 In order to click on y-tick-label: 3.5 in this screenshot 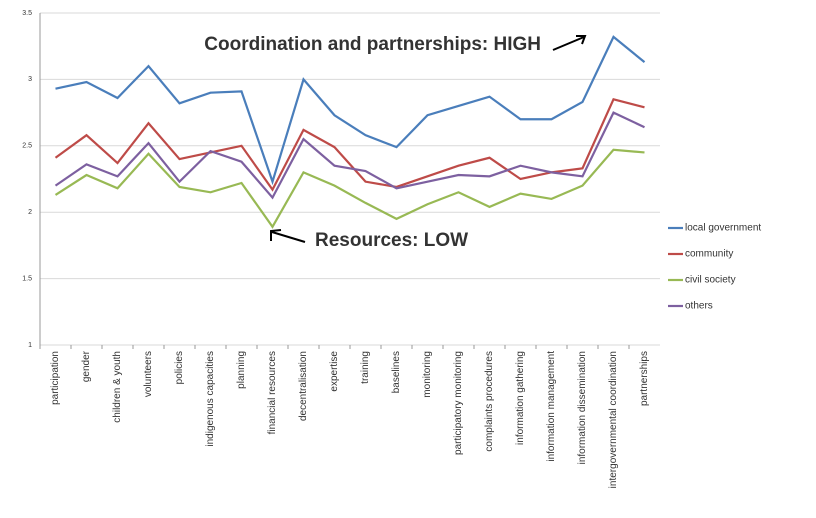, I will do `click(27, 13)`.